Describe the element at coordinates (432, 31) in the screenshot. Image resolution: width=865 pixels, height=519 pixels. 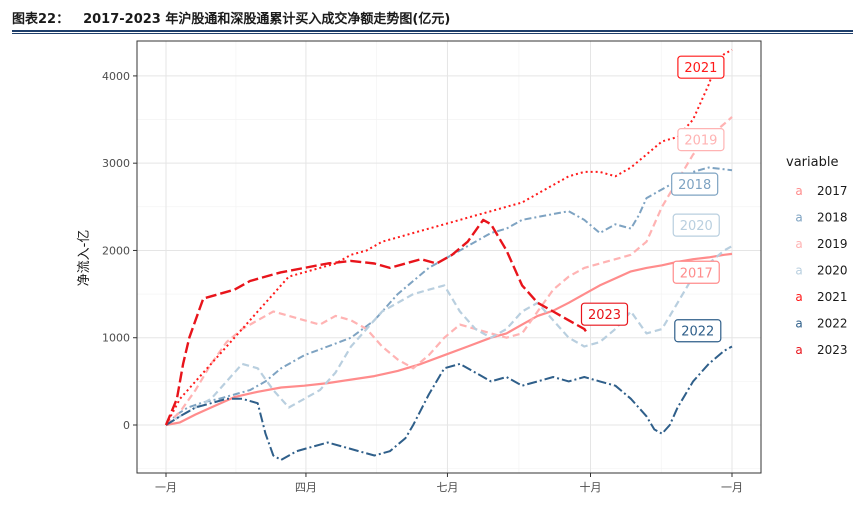
I see `header-rule` at that location.